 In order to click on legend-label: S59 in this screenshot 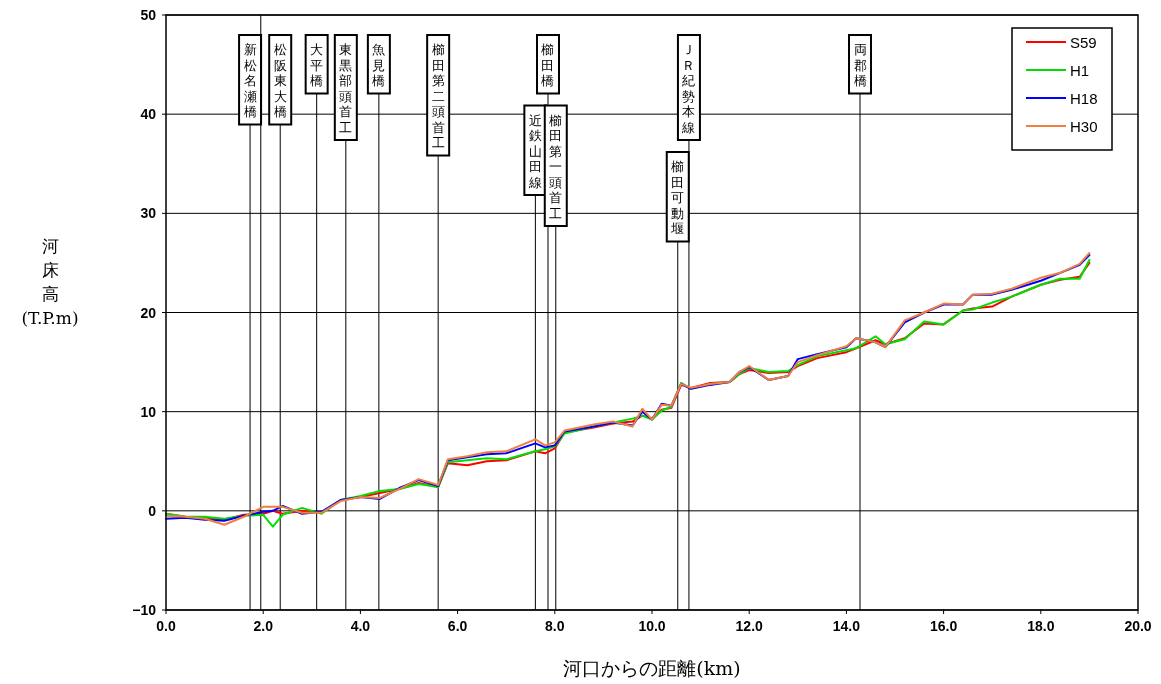, I will do `click(1083, 42)`.